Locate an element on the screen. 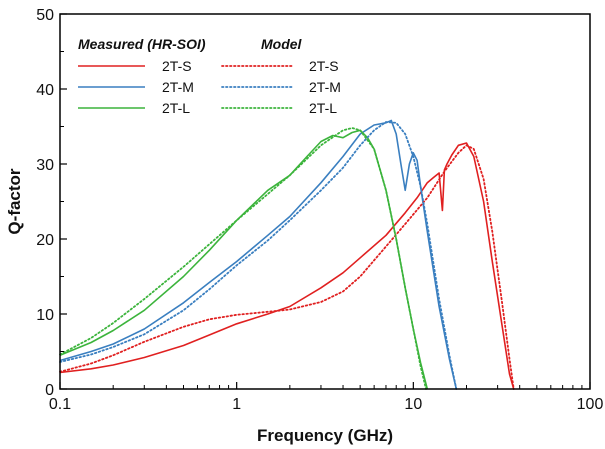 The image size is (605, 449). legend-label-model-2t-m: 2T-M is located at coordinates (325, 87).